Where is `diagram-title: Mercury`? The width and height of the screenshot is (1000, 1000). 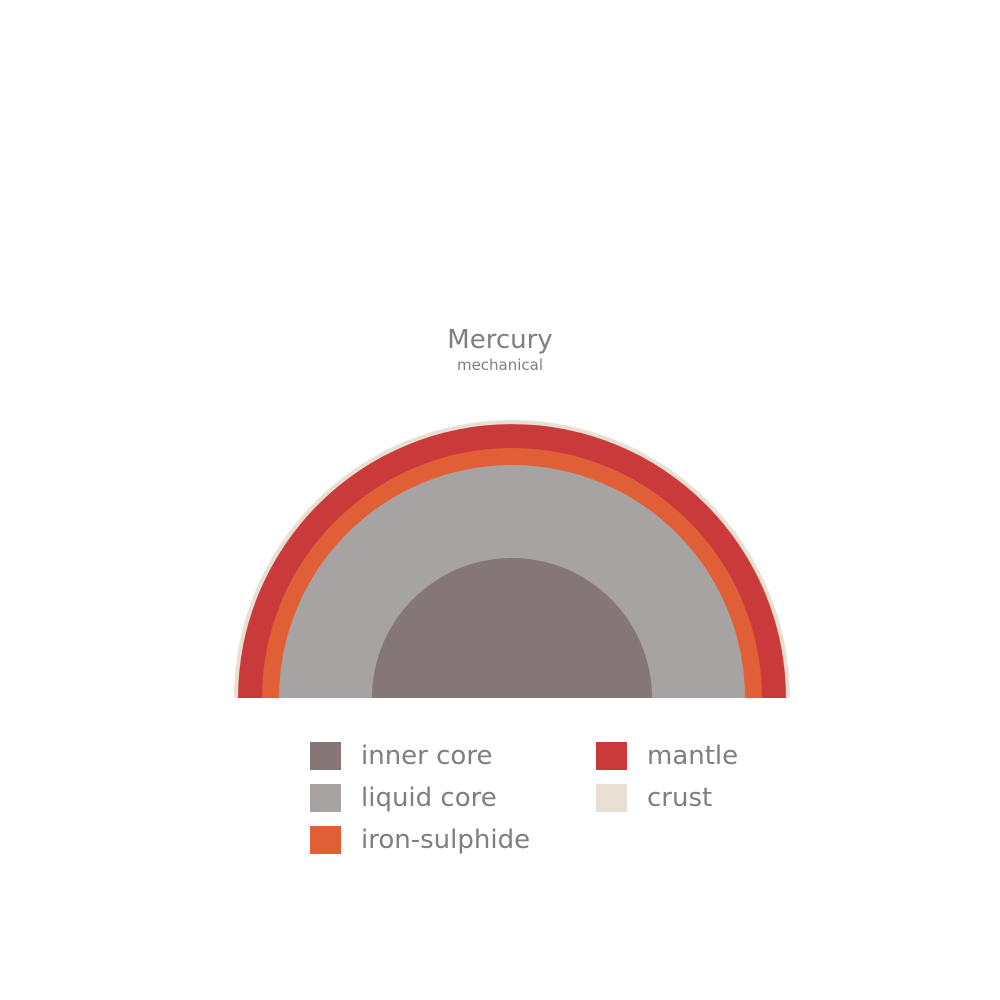
diagram-title: Mercury is located at coordinates (500, 340).